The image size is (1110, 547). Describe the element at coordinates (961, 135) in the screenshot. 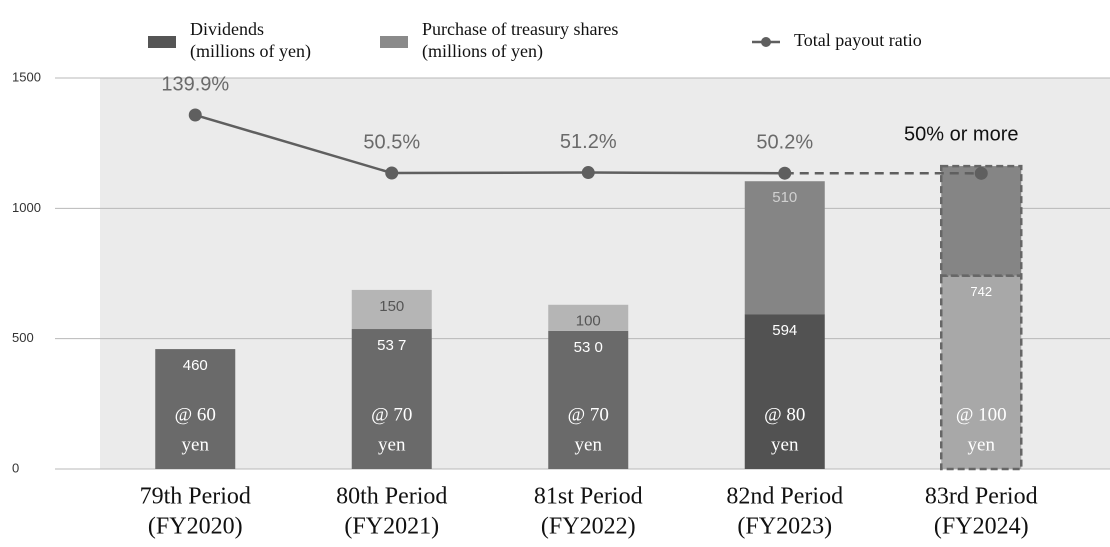

I see `line-value-label: 50% or more` at that location.